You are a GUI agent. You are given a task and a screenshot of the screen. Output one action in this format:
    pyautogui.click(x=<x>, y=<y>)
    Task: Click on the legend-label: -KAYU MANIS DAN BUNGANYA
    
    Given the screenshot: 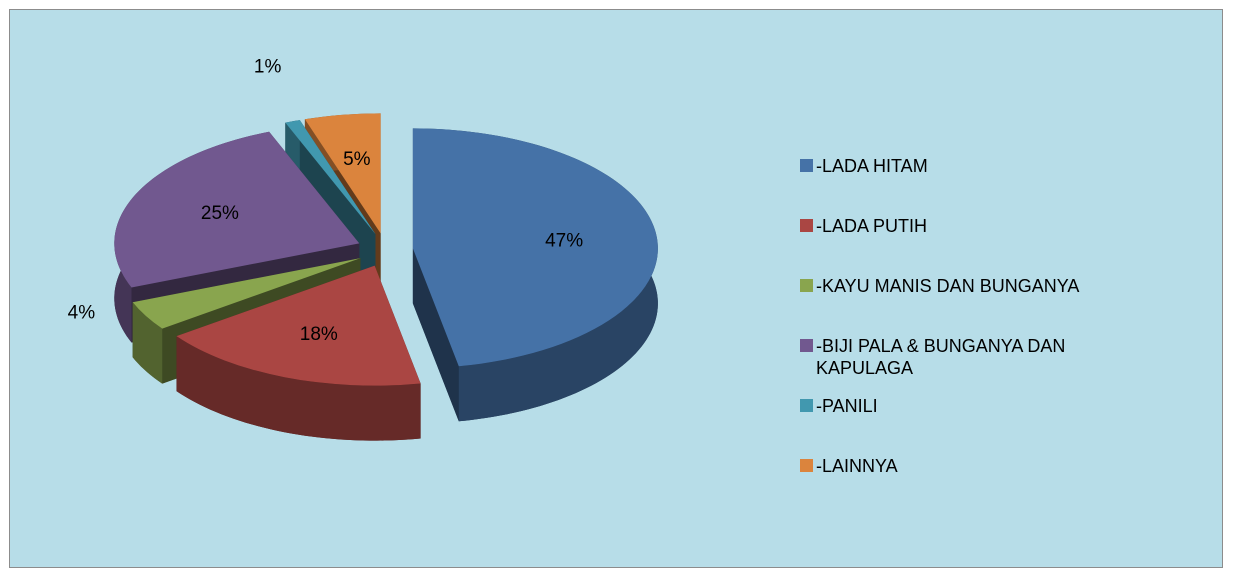 What is the action you would take?
    pyautogui.click(x=948, y=286)
    